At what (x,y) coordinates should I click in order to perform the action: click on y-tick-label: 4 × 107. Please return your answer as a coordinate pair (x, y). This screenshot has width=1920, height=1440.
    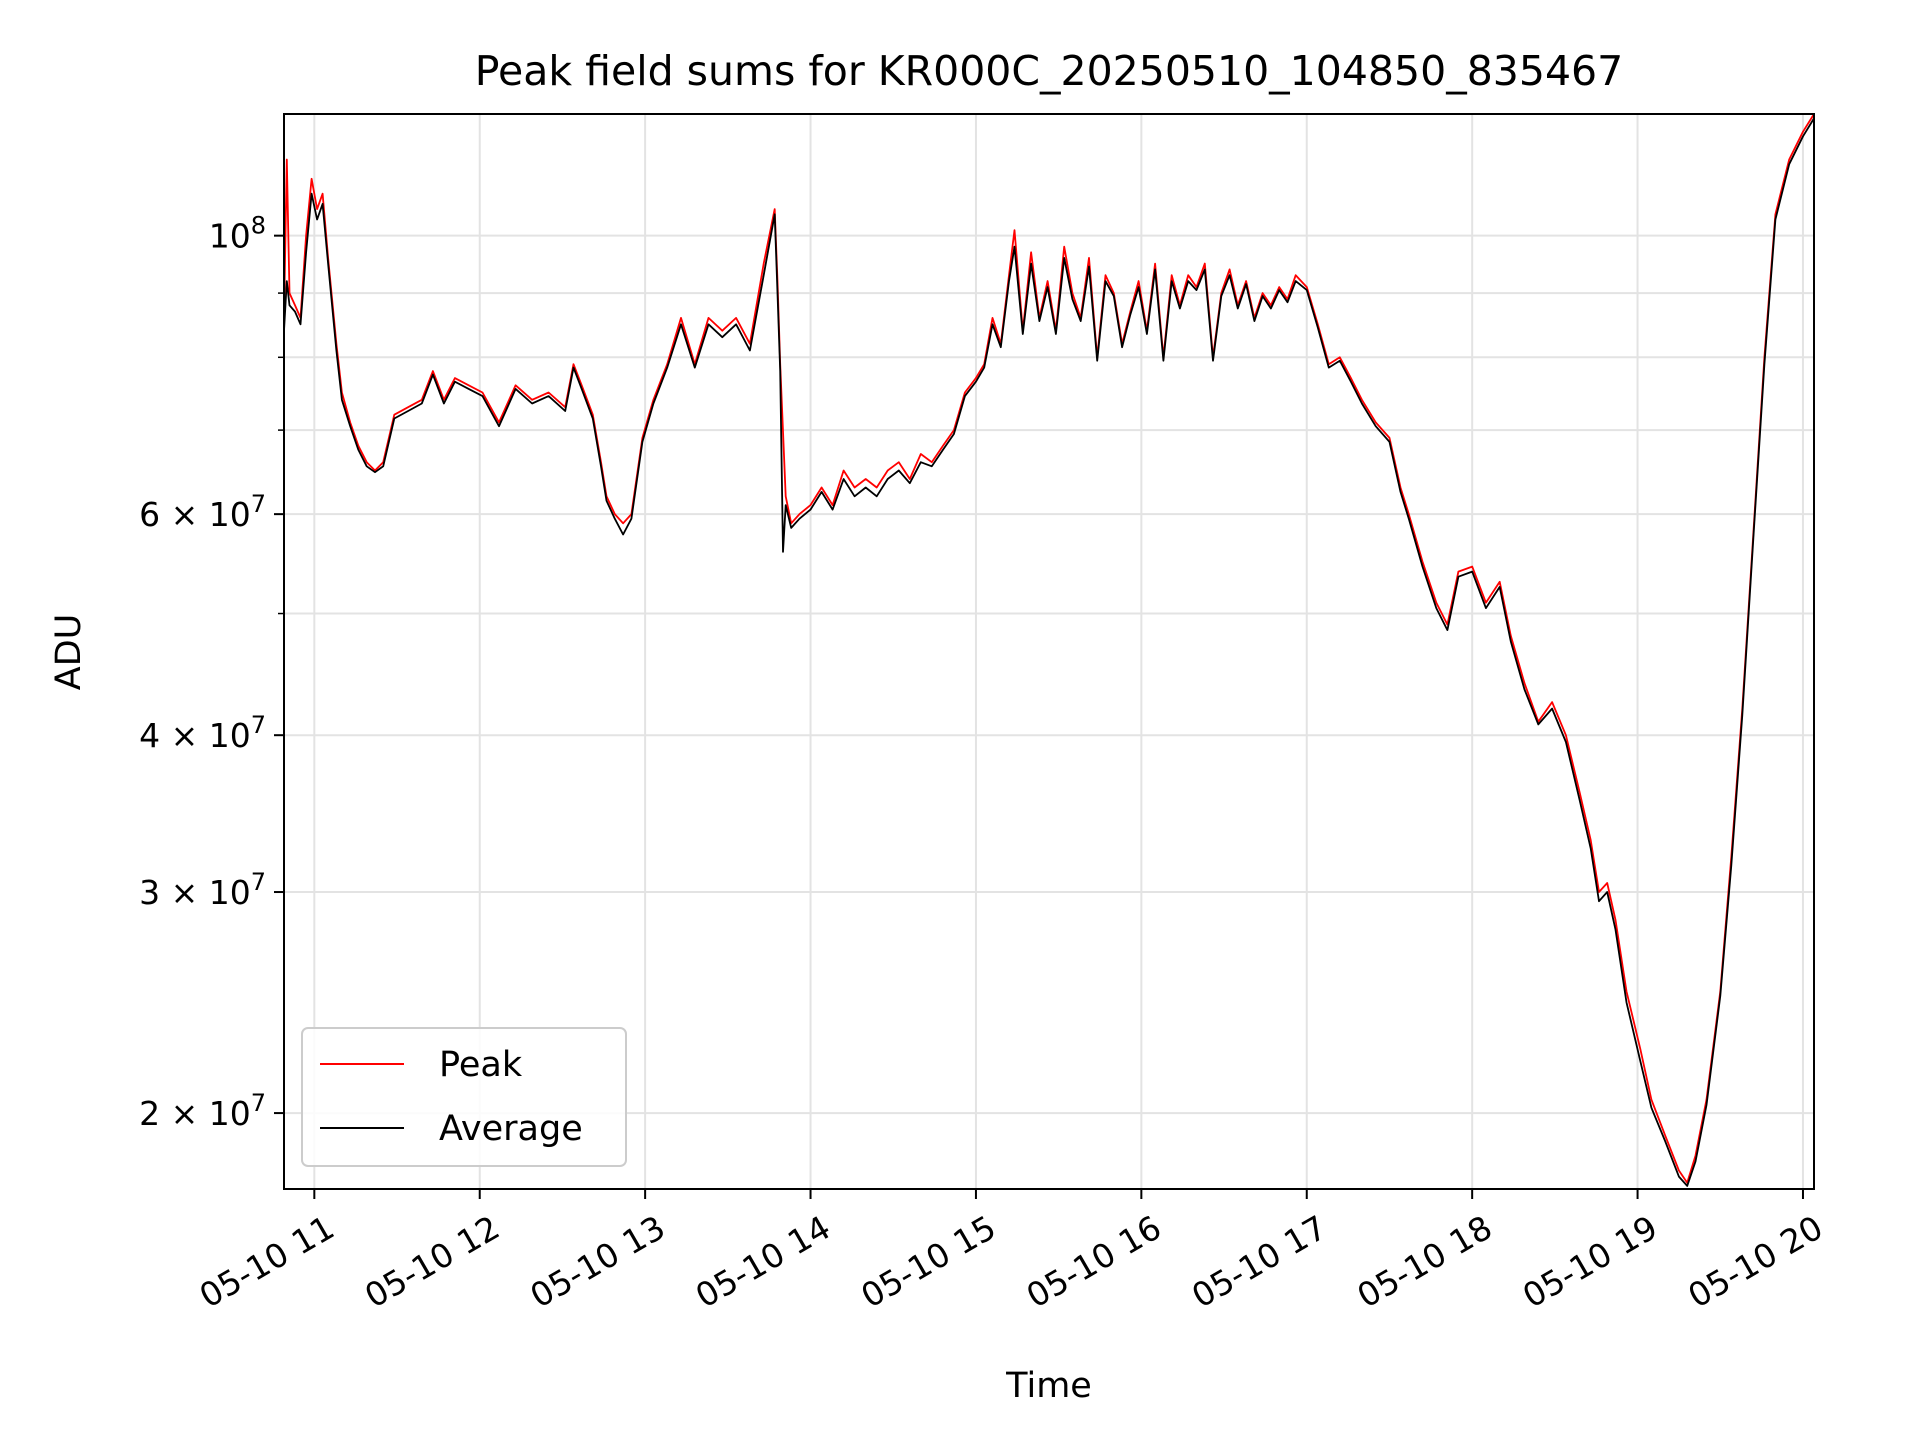
    Looking at the image, I should click on (202, 733).